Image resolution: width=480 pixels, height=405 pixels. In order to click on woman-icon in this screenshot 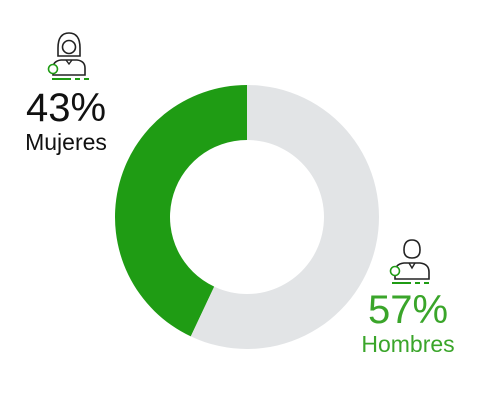, I will do `click(68, 56)`.